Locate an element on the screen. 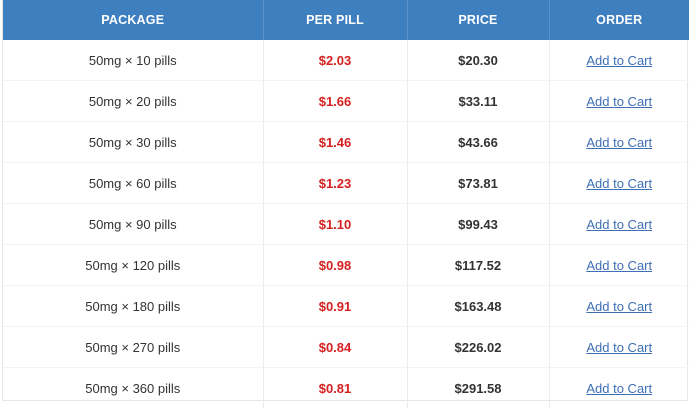 The image size is (690, 408). price-cell: $99.43 is located at coordinates (478, 224).